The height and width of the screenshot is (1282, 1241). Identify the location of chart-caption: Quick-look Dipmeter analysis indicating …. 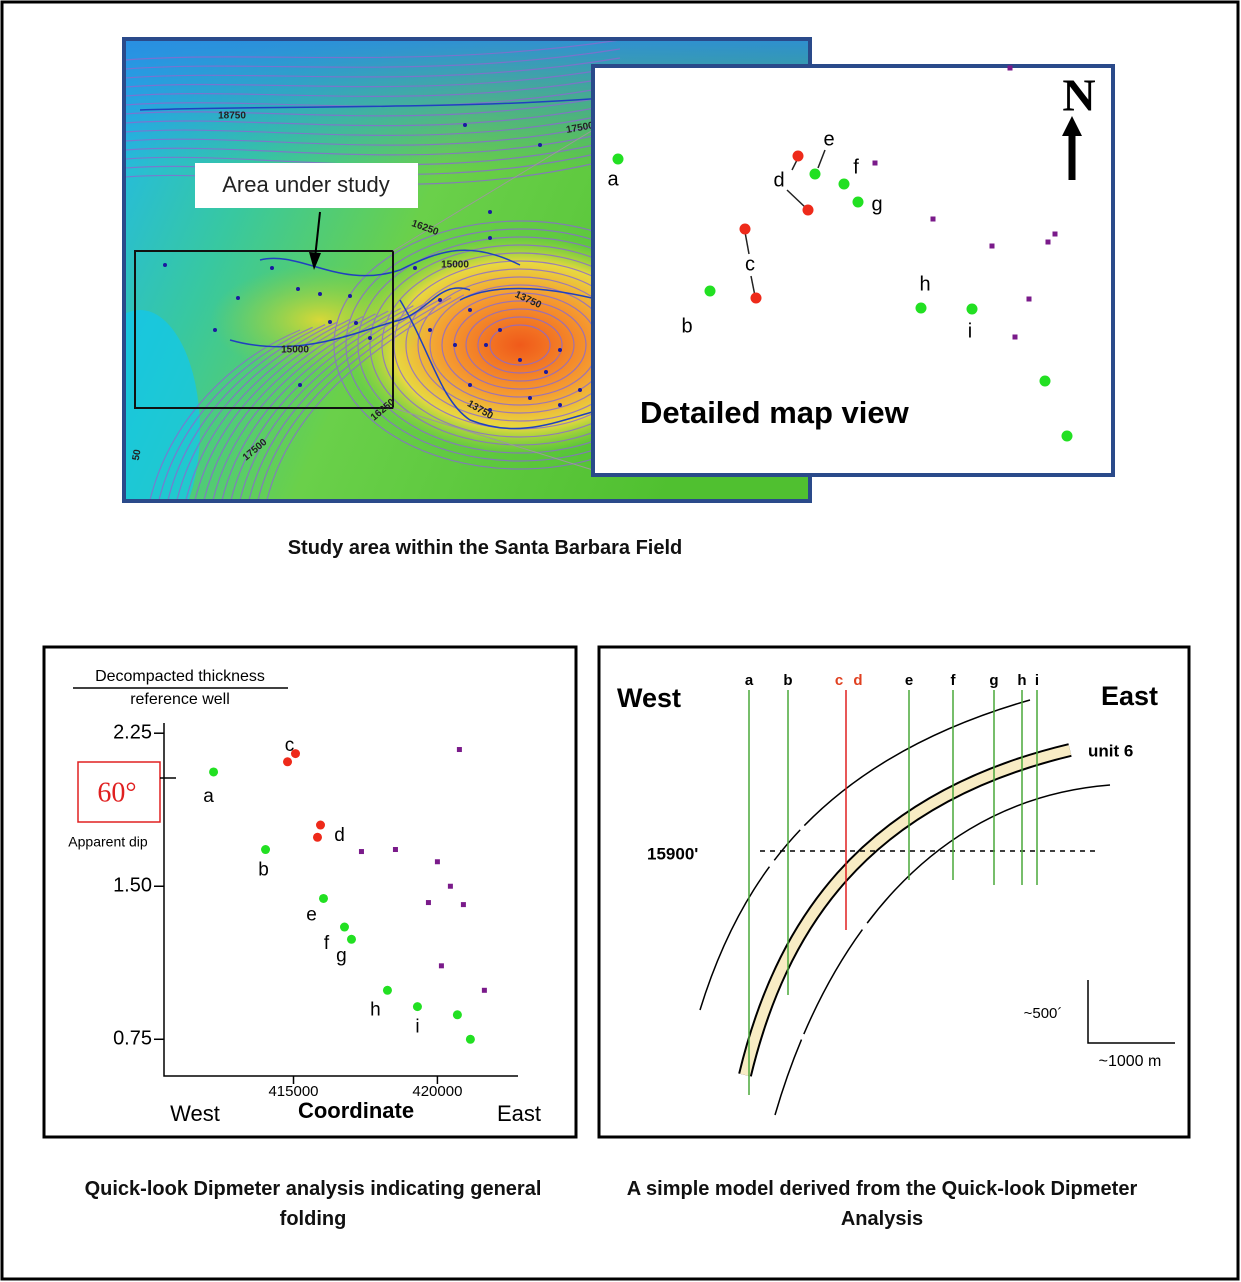
(313, 1204).